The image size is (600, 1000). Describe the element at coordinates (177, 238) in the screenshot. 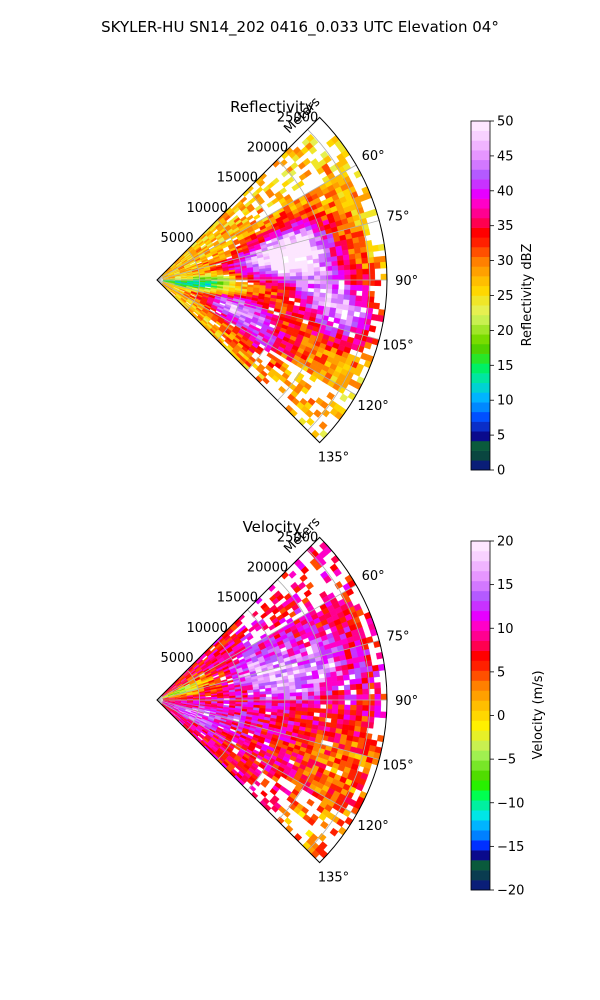

I see `radial-tick-label: 5000` at that location.